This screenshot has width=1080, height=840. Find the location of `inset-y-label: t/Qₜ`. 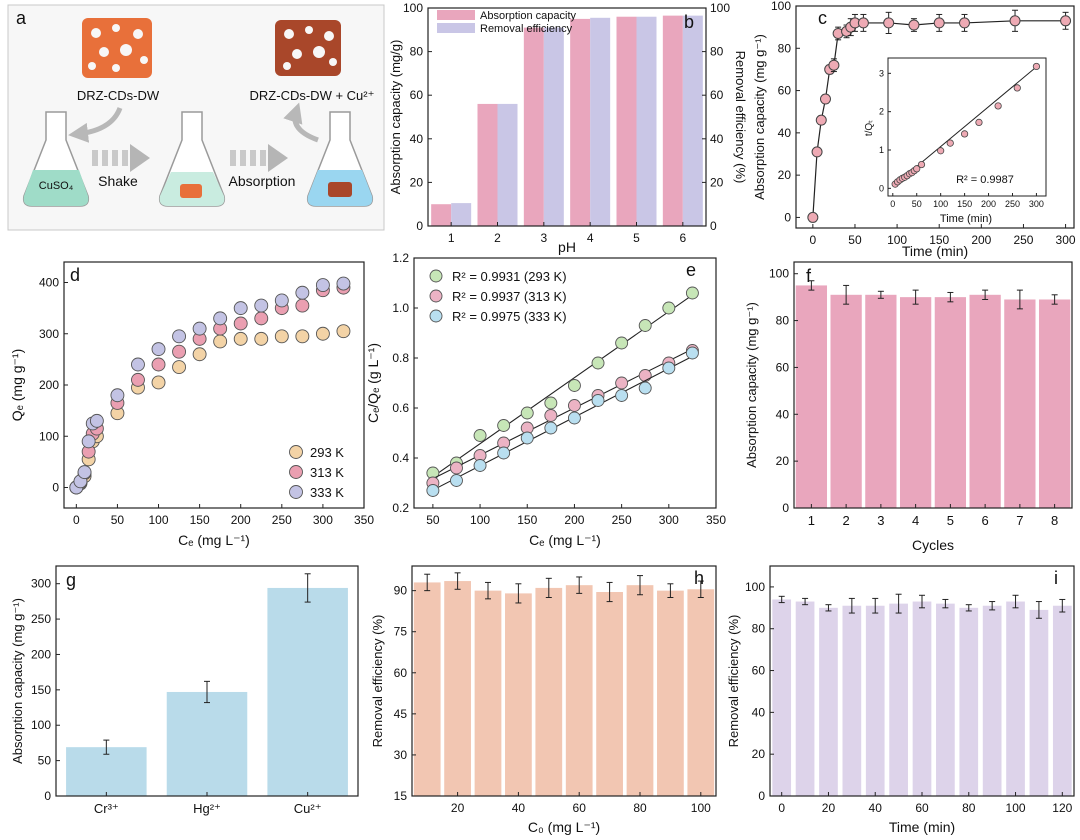

inset-y-label: t/Qₜ is located at coordinates (869, 128).